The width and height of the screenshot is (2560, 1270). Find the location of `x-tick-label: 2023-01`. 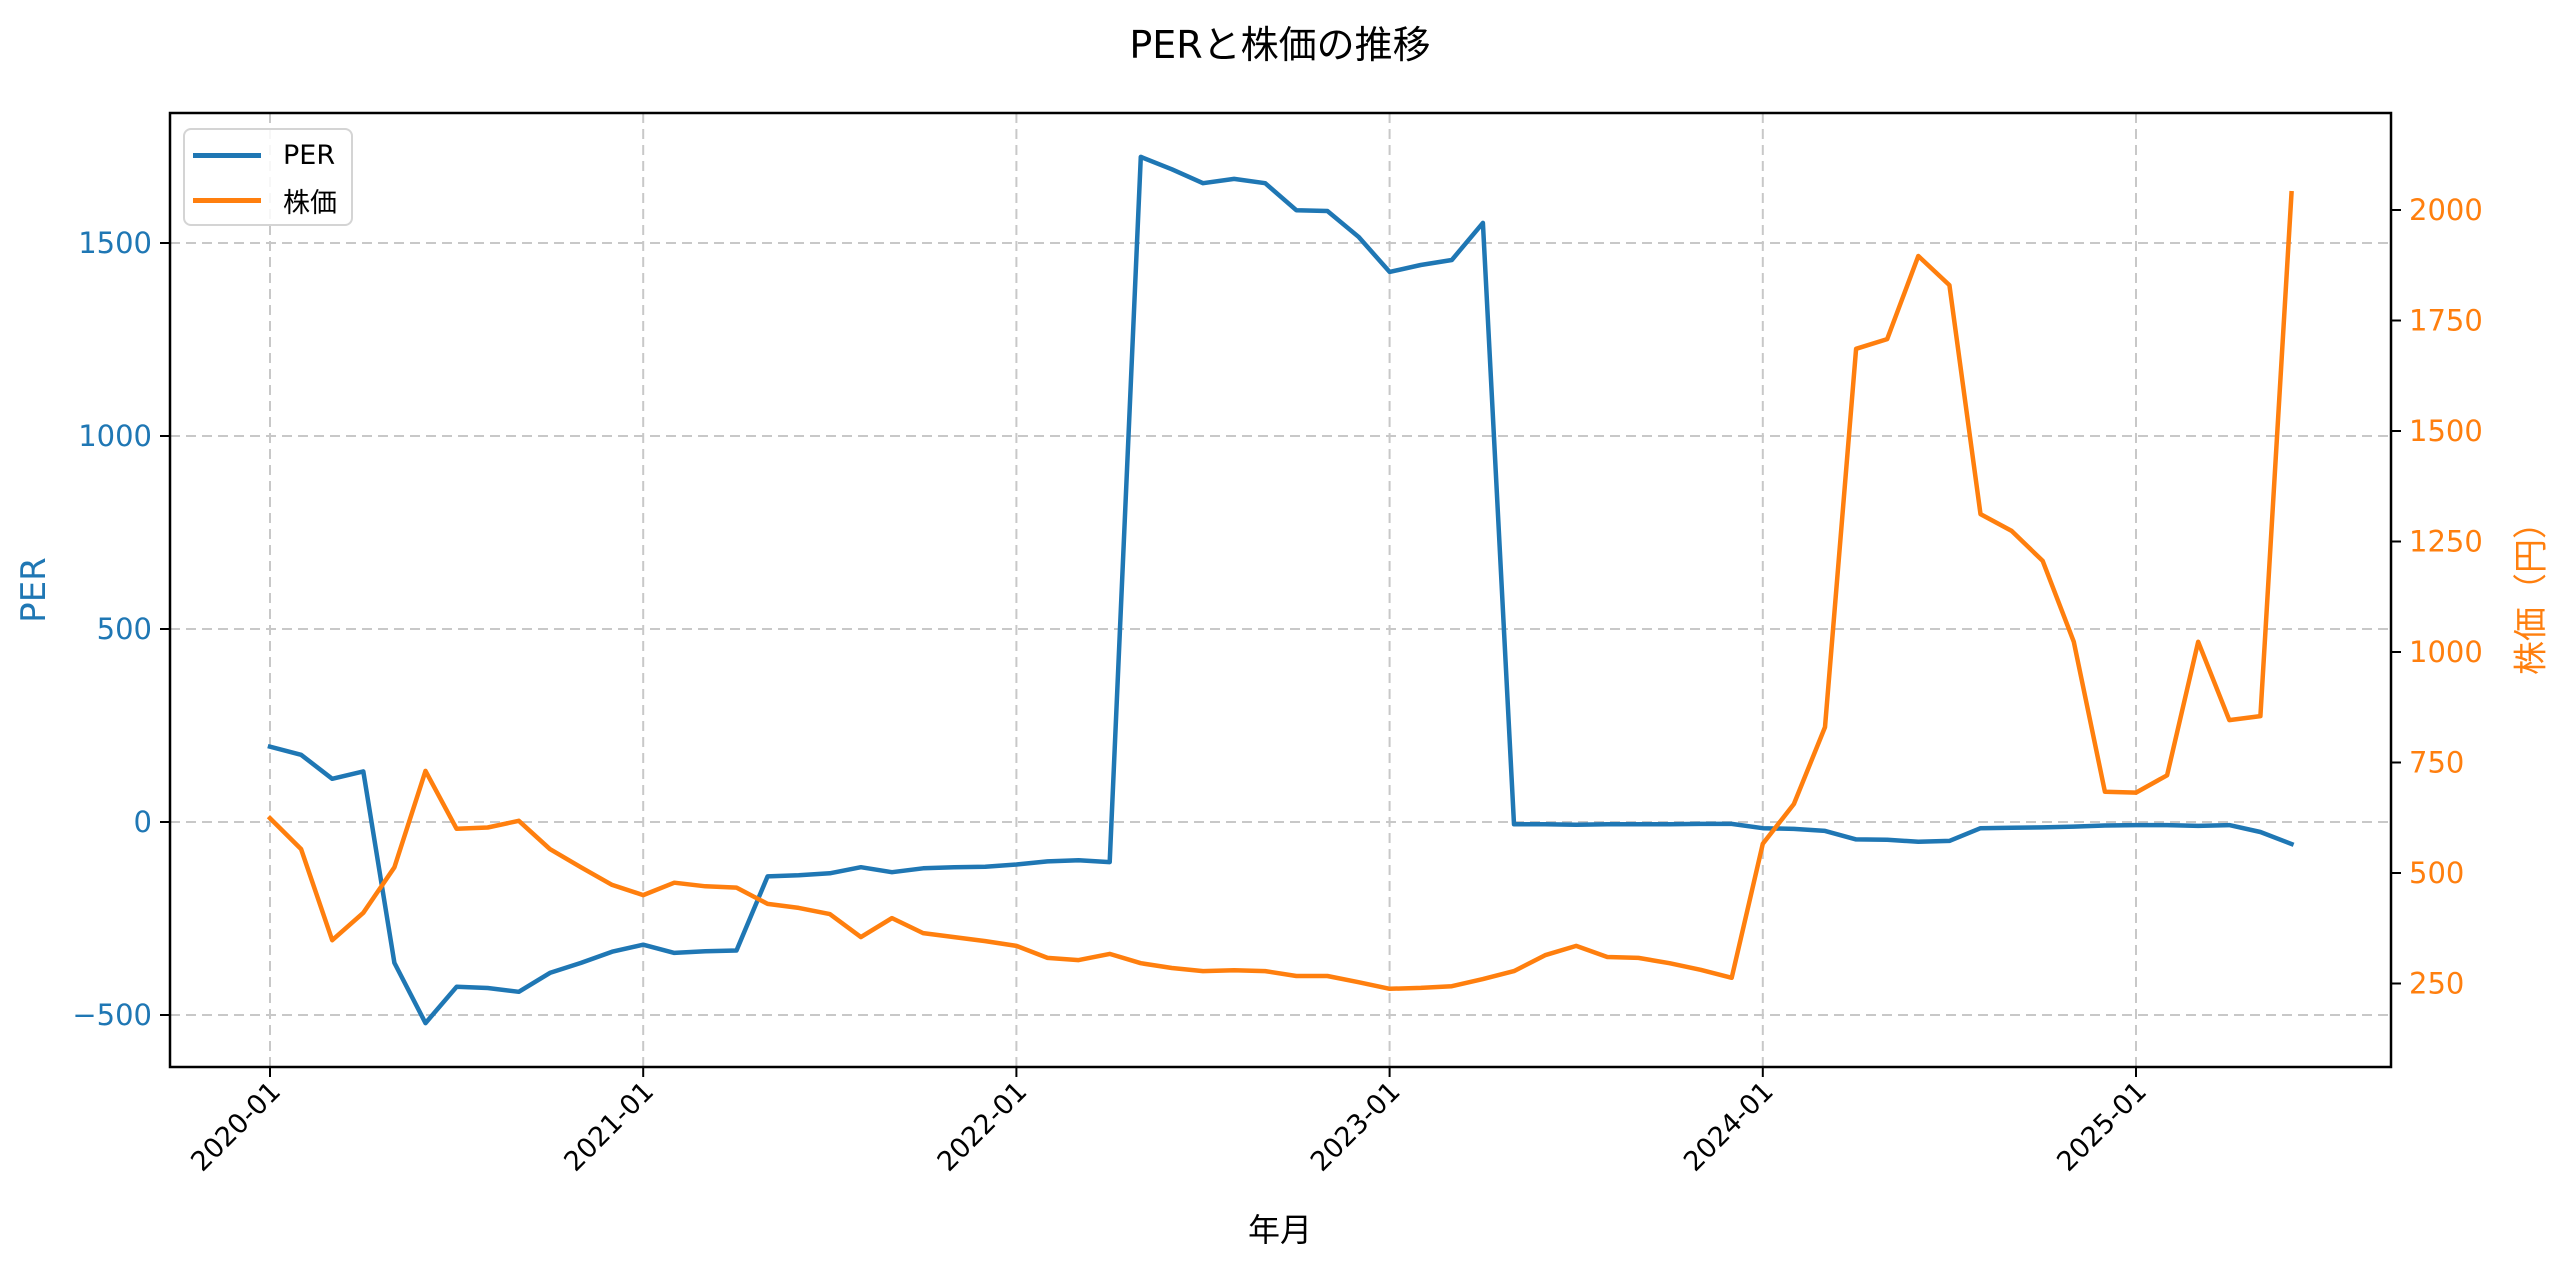

x-tick-label: 2023-01 is located at coordinates (1356, 1127).